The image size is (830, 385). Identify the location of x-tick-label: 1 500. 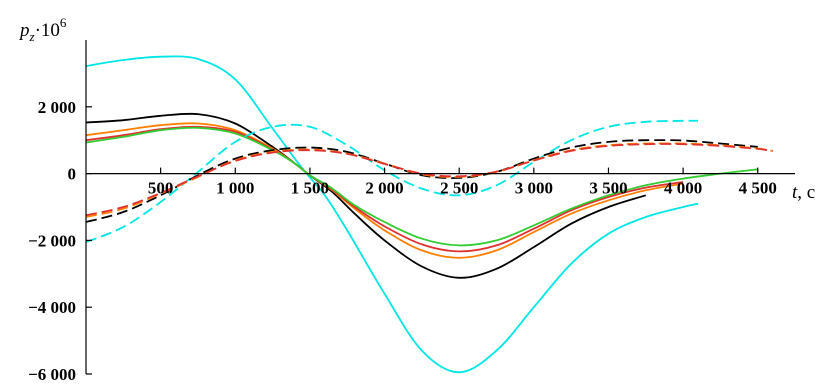
(310, 188).